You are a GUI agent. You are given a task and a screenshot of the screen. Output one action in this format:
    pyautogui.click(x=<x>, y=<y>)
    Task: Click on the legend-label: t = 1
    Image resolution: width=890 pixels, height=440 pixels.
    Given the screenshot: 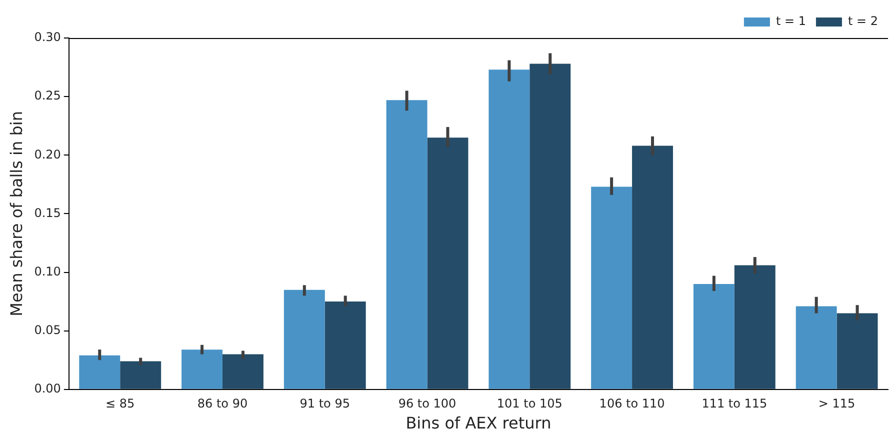 What is the action you would take?
    pyautogui.click(x=791, y=21)
    